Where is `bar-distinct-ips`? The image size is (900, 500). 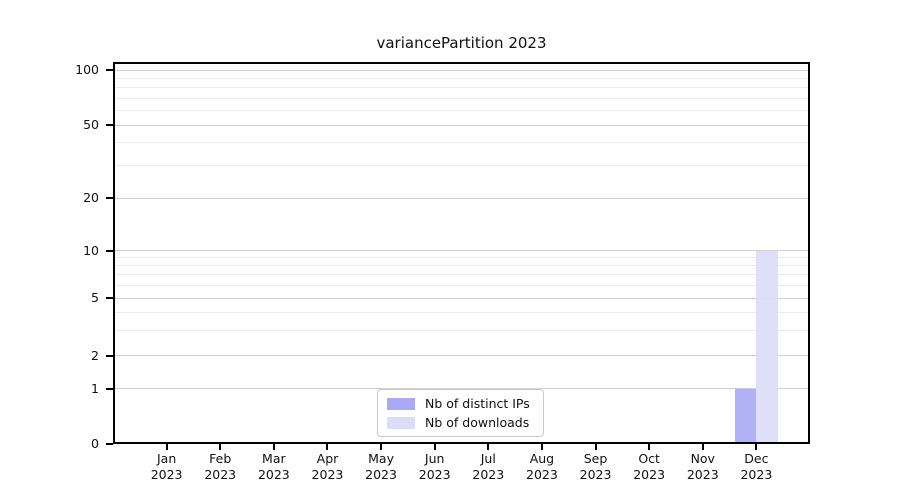
bar-distinct-ips is located at coordinates (745, 416).